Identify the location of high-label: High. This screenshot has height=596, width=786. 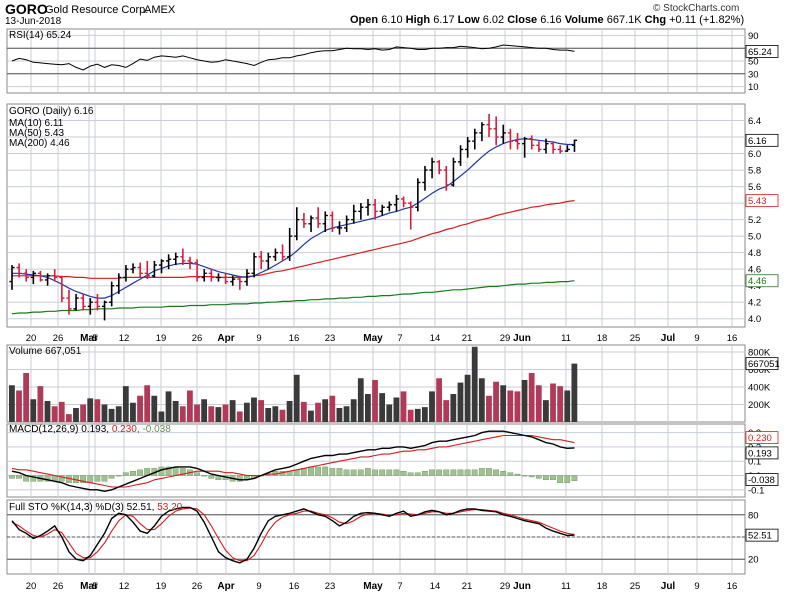
(418, 20).